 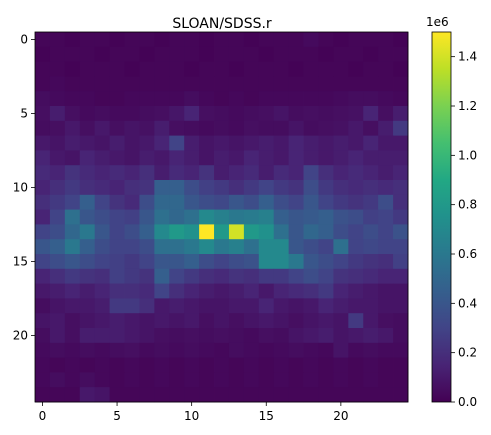 I want to click on y-axis: 0 5 10 15 20, so click(x=24, y=187).